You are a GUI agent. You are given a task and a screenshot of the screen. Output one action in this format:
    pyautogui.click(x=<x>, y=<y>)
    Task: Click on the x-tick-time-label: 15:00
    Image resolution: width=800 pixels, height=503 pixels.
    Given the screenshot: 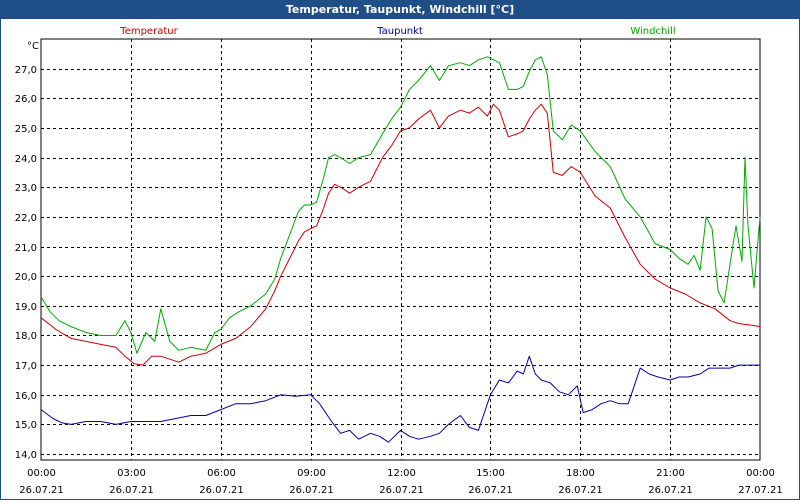 What is the action you would take?
    pyautogui.click(x=490, y=473)
    